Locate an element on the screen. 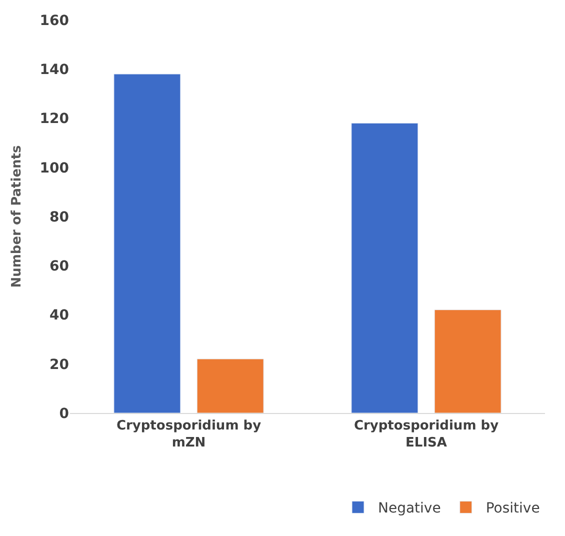  x-tick-label: Cryptosporidium by ELISA is located at coordinates (427, 434).